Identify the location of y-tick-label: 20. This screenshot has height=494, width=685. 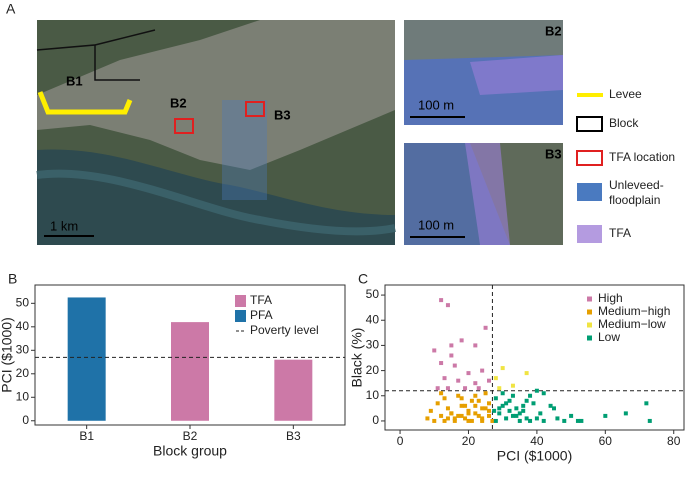
(23, 373).